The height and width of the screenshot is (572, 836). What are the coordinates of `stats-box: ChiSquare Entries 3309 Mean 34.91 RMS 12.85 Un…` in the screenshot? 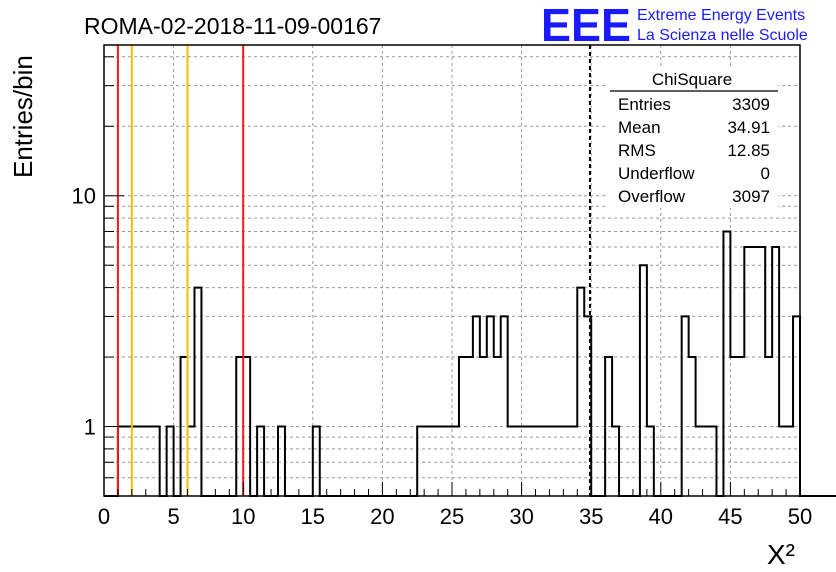 It's located at (692, 137).